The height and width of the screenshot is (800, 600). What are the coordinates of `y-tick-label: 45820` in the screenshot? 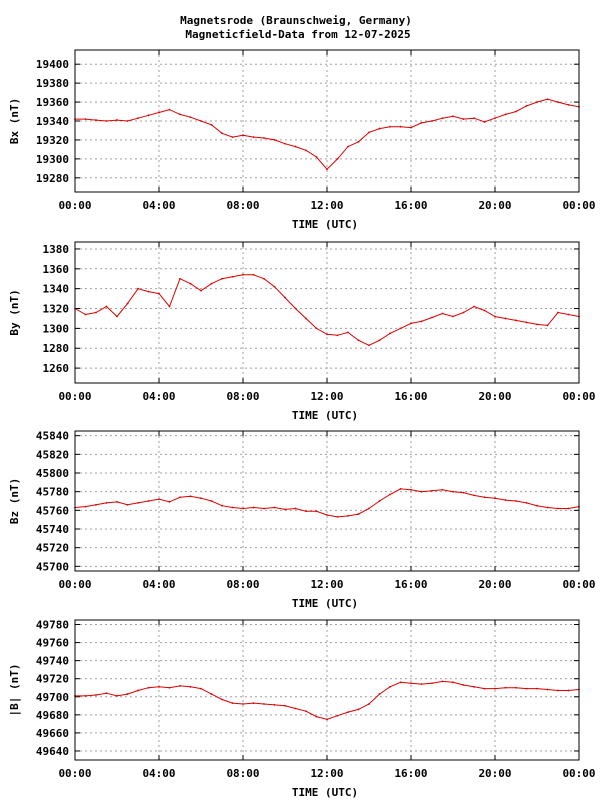 It's located at (52, 454).